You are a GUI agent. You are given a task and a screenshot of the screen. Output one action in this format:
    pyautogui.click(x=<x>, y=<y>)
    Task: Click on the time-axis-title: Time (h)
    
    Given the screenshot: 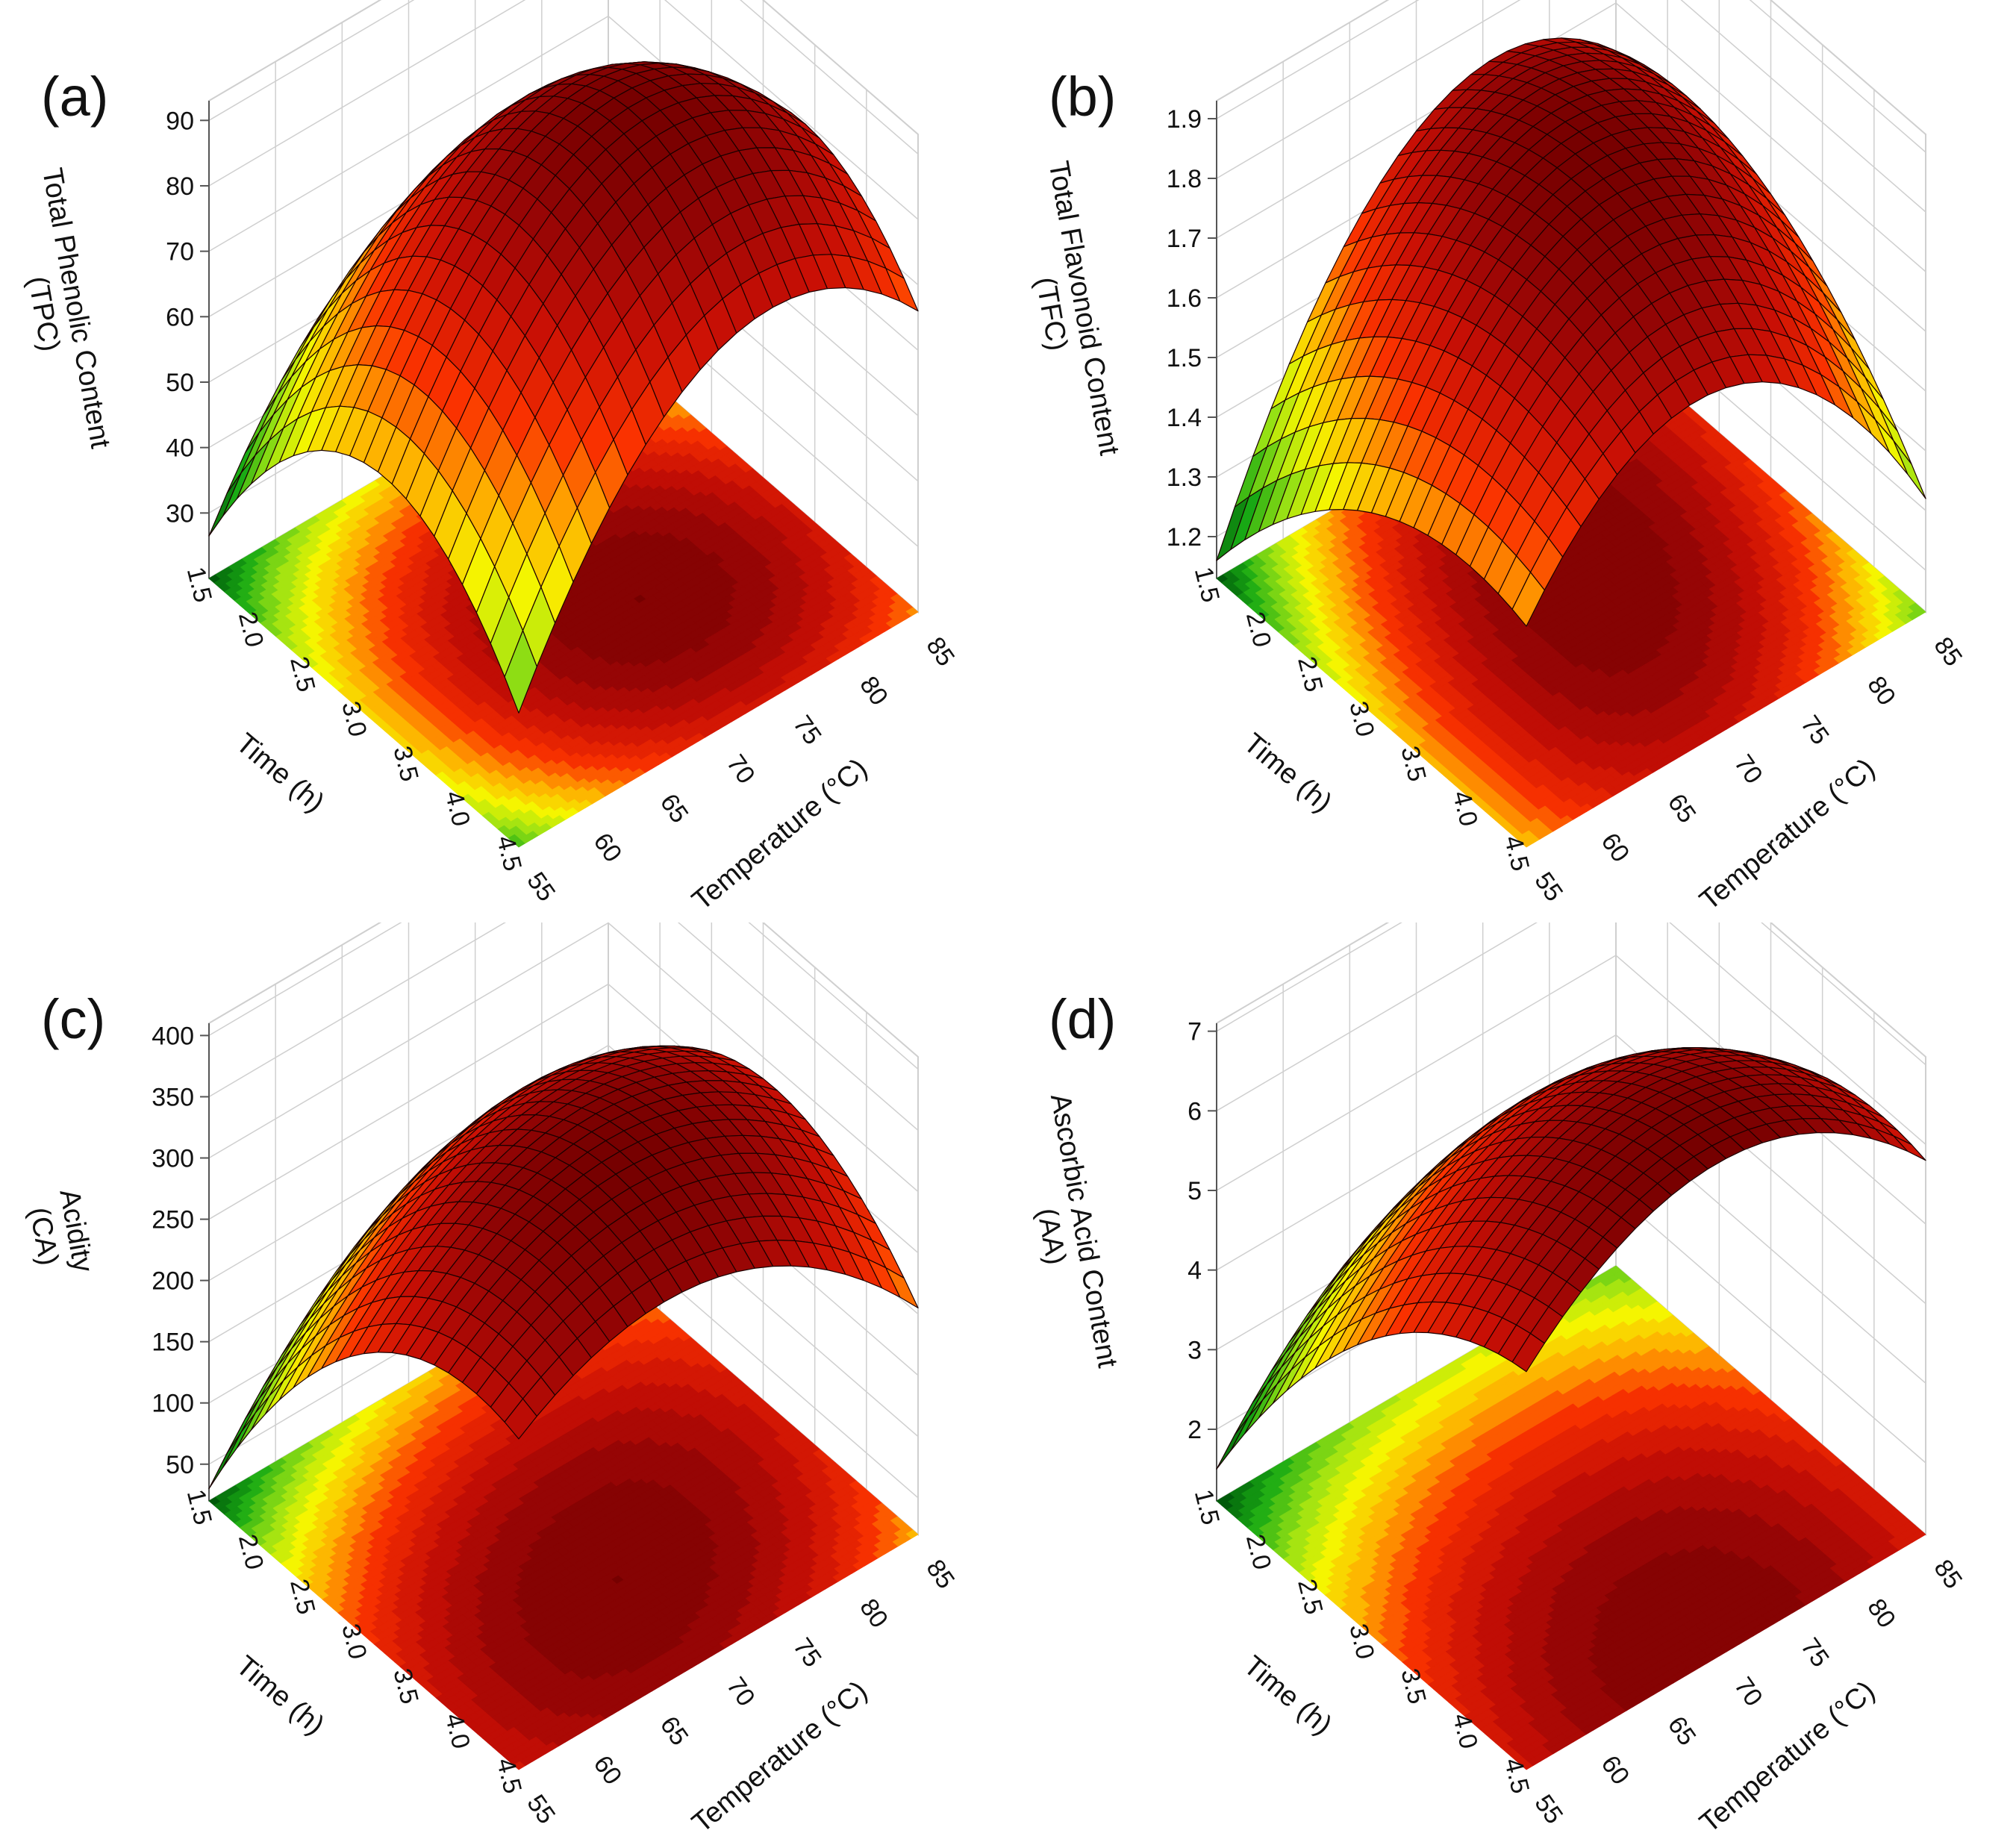 What is the action you would take?
    pyautogui.click(x=280, y=773)
    